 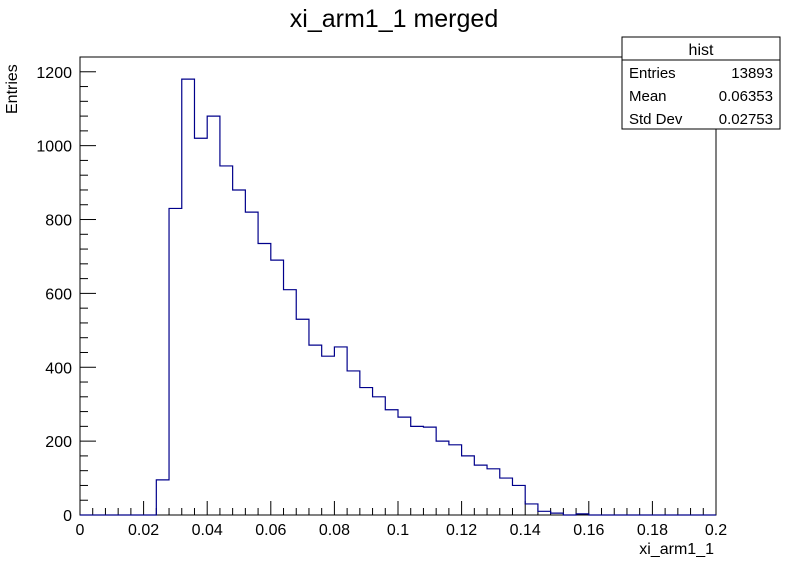 What do you see at coordinates (648, 96) in the screenshot?
I see `stats-mean-label: Mean` at bounding box center [648, 96].